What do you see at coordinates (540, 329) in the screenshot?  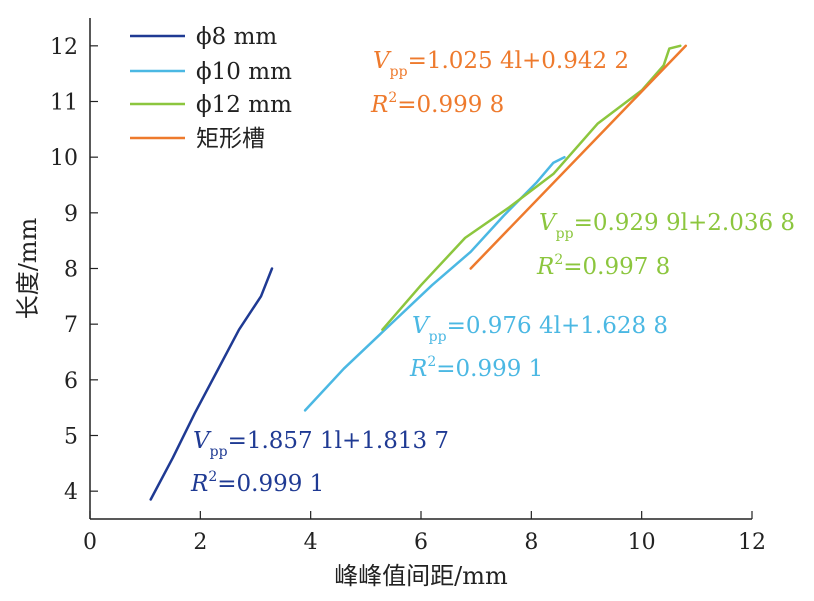 I see `regression-equation: Vpp=0.976 4l+1.628 8` at bounding box center [540, 329].